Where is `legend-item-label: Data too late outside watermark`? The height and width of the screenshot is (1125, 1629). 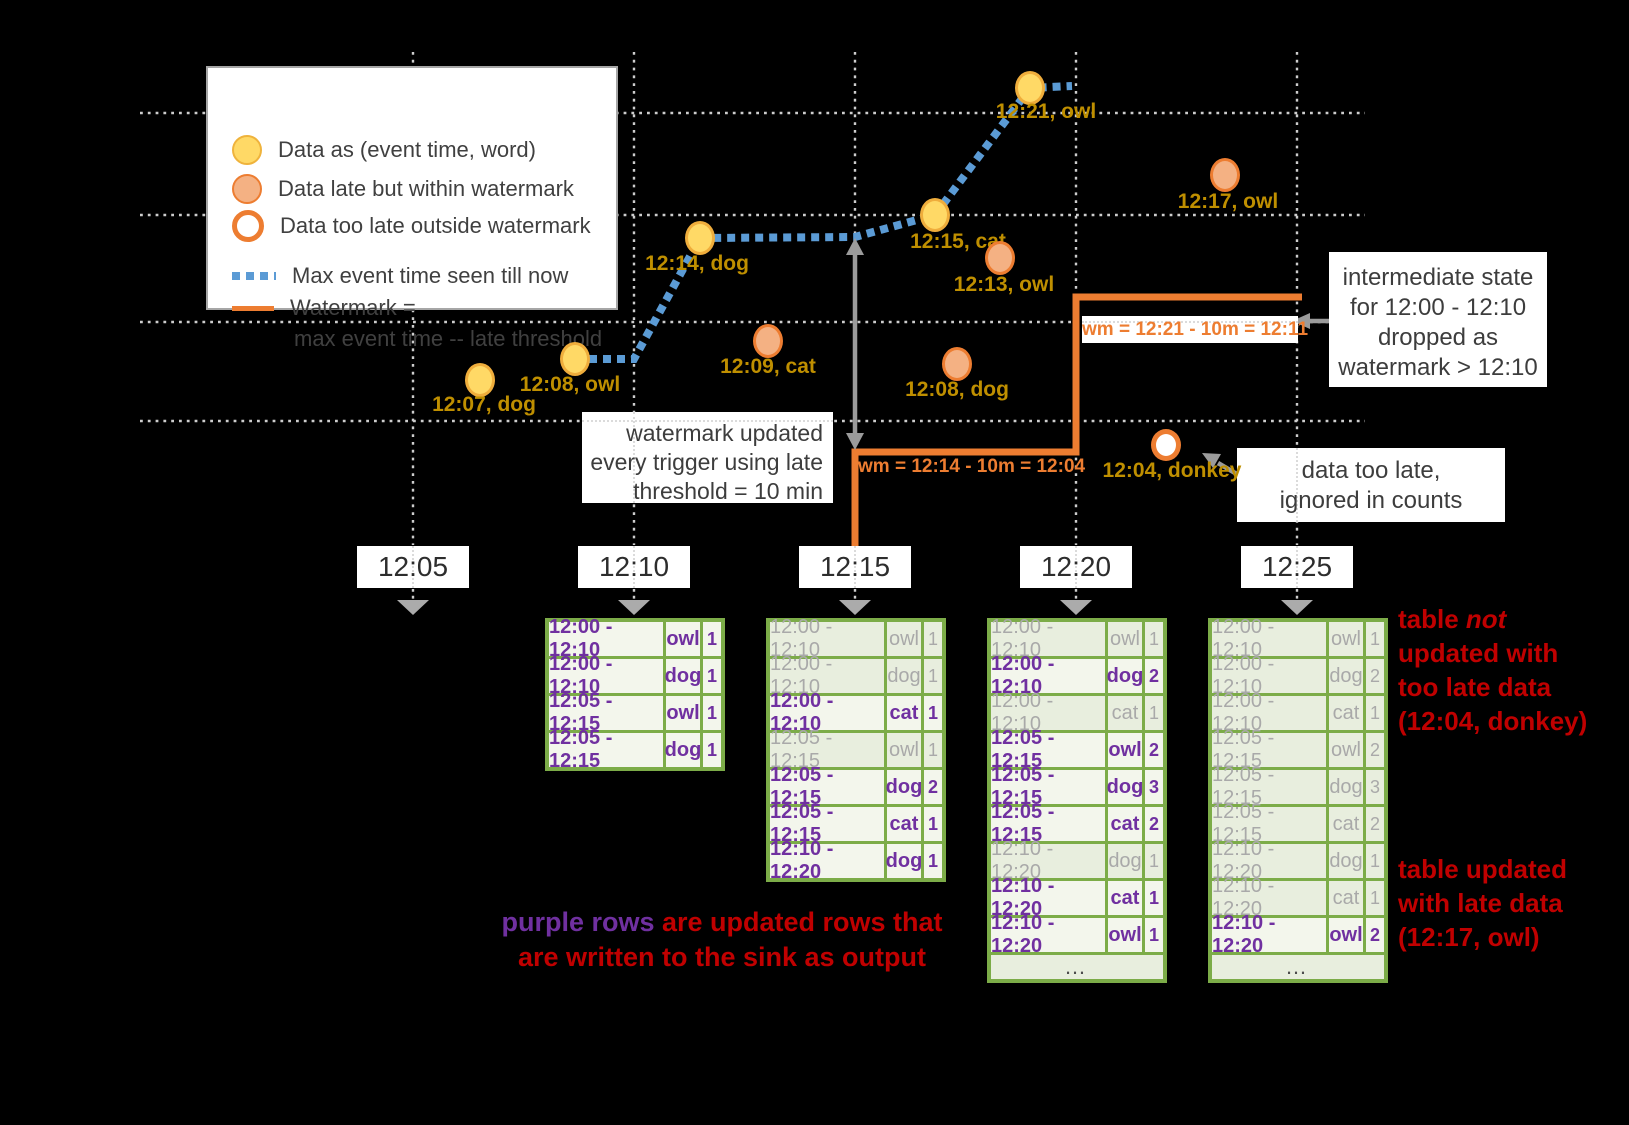 legend-item-label: Data too late outside watermark is located at coordinates (435, 225).